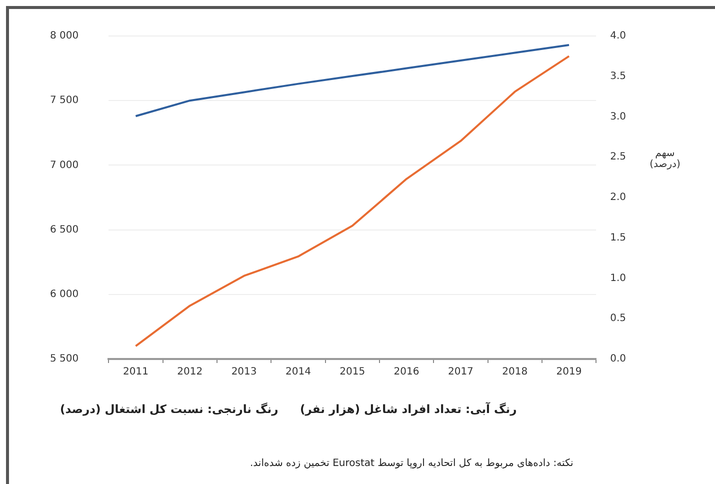 This screenshot has height=484, width=715. I want to click on y2-tick-label: 1.5, so click(618, 238).